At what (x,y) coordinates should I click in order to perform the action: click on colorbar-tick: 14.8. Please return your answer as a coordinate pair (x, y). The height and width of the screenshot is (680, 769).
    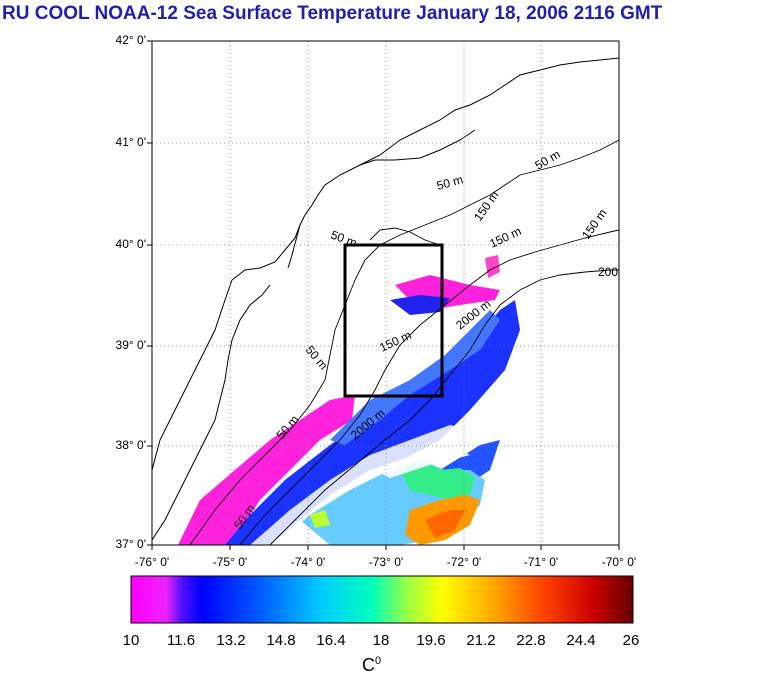
    Looking at the image, I should click on (281, 640).